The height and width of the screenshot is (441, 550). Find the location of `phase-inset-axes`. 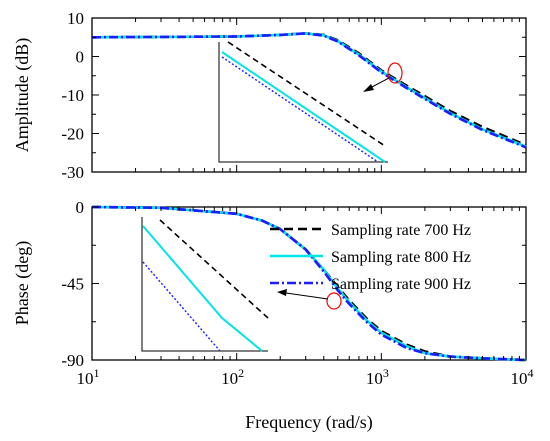

phase-inset-axes is located at coordinates (204, 284).